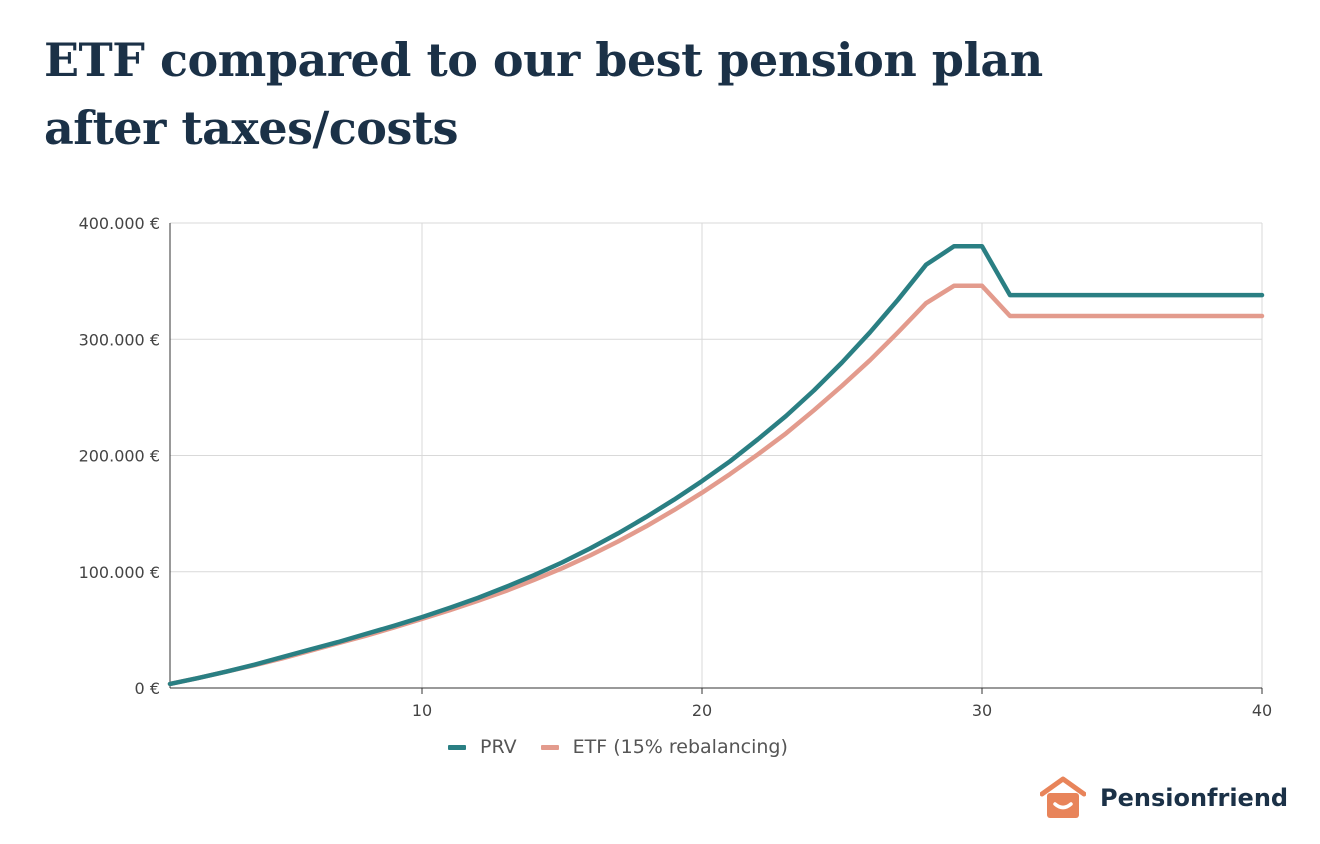  I want to click on y-tick-label: 100.000 €, so click(119, 572).